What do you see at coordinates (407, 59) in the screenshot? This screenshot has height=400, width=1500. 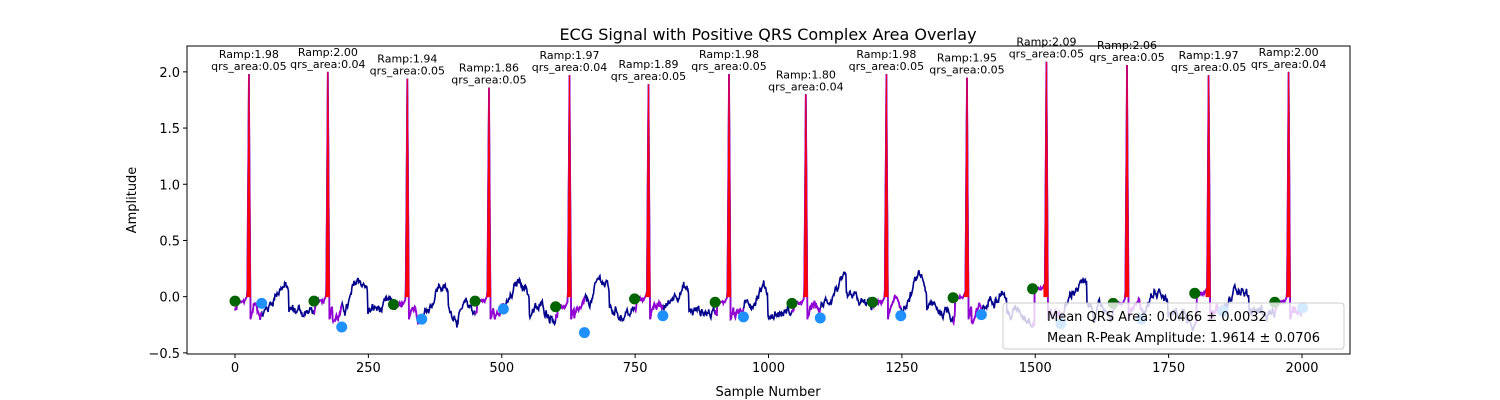 I see `r-amplitude-label: Ramp:1.94` at bounding box center [407, 59].